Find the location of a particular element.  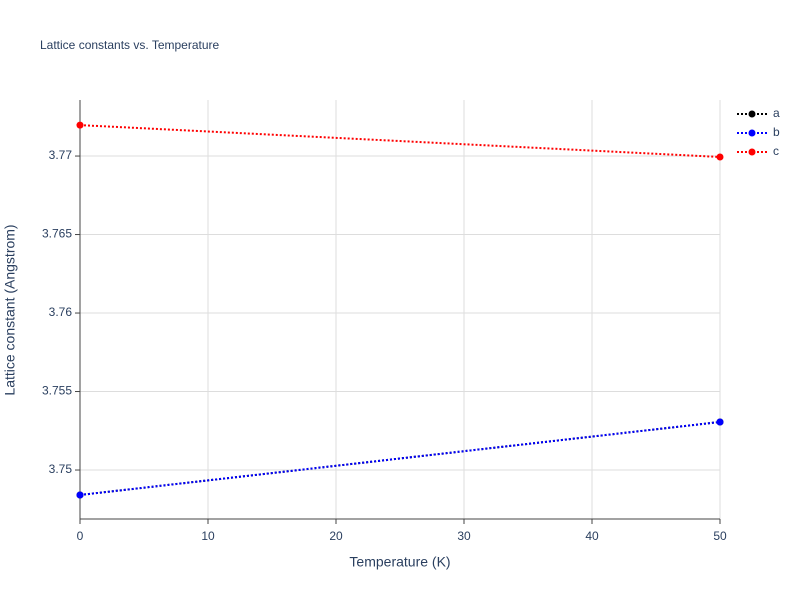

legend-label: b is located at coordinates (776, 132).